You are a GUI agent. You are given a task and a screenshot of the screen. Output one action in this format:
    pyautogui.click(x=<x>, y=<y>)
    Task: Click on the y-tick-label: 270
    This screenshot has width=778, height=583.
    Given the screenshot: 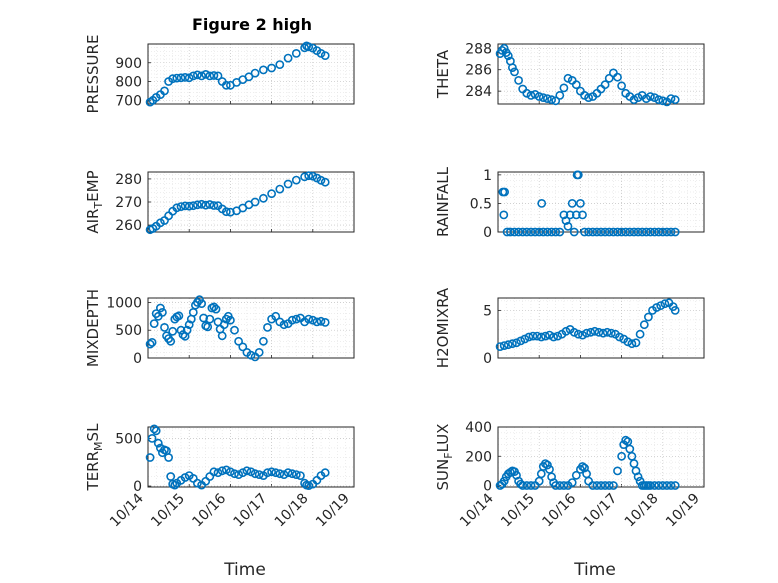 What is the action you would take?
    pyautogui.click(x=128, y=203)
    